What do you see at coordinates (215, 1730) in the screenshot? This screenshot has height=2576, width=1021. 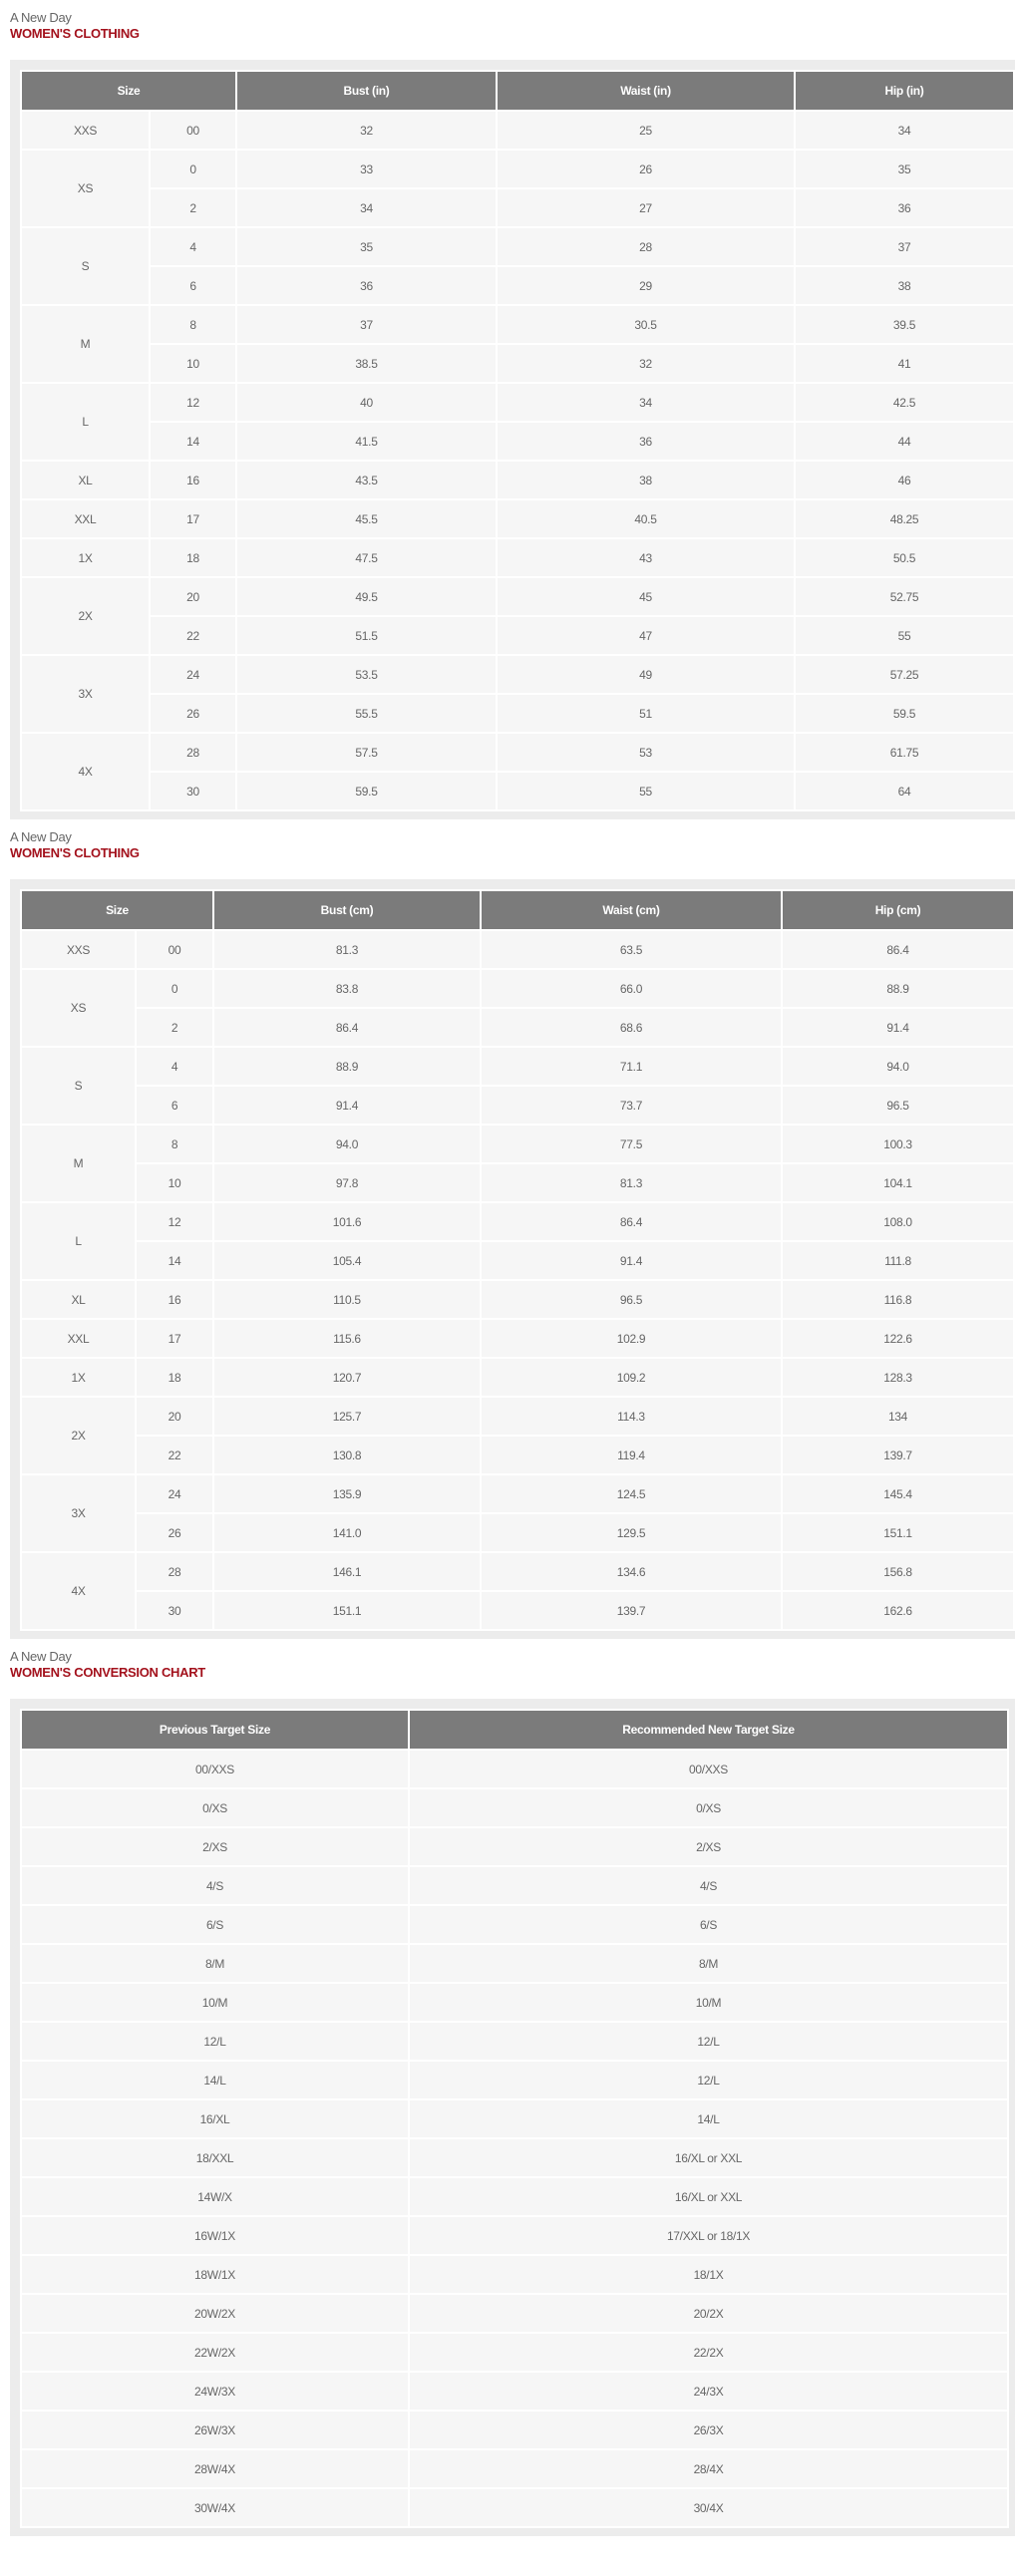 I see `column-header: Previous Target Size` at bounding box center [215, 1730].